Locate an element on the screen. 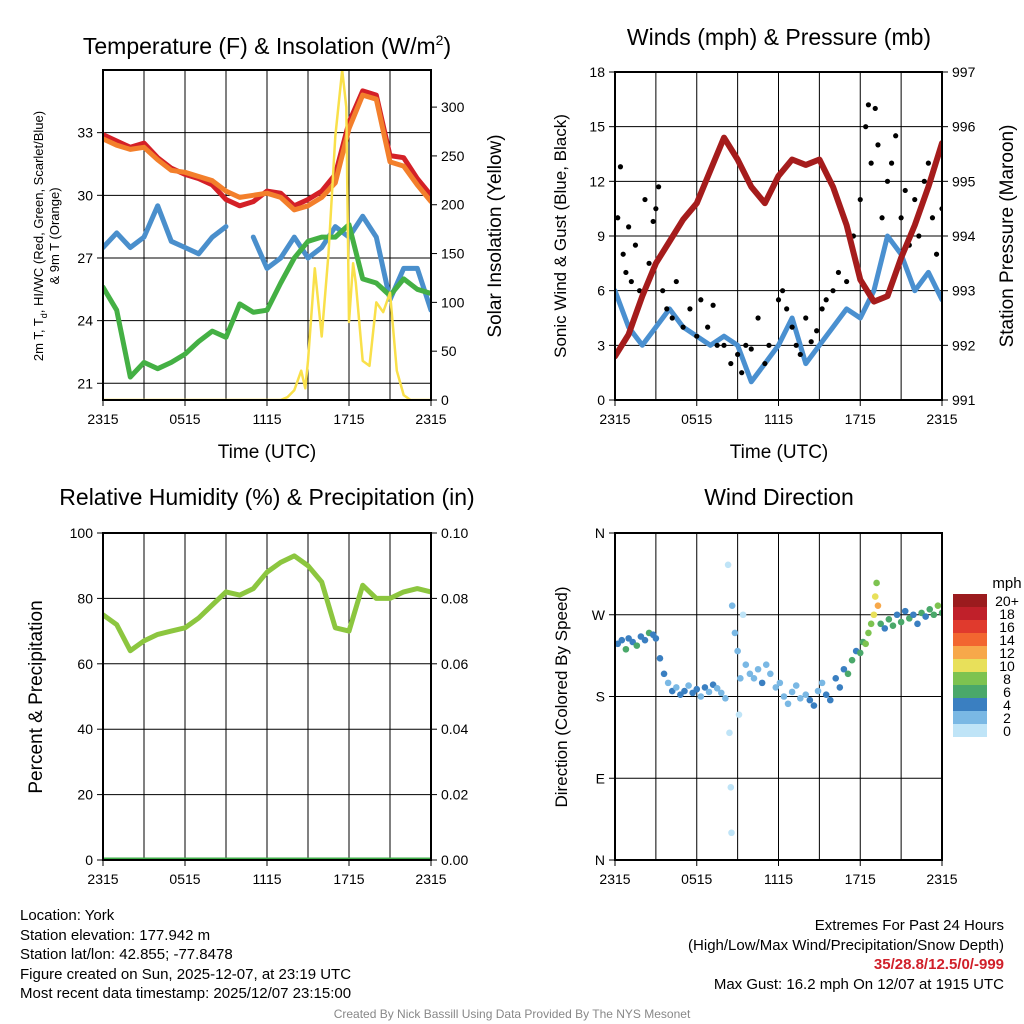  y2-tick-label: 996 is located at coordinates (964, 127).